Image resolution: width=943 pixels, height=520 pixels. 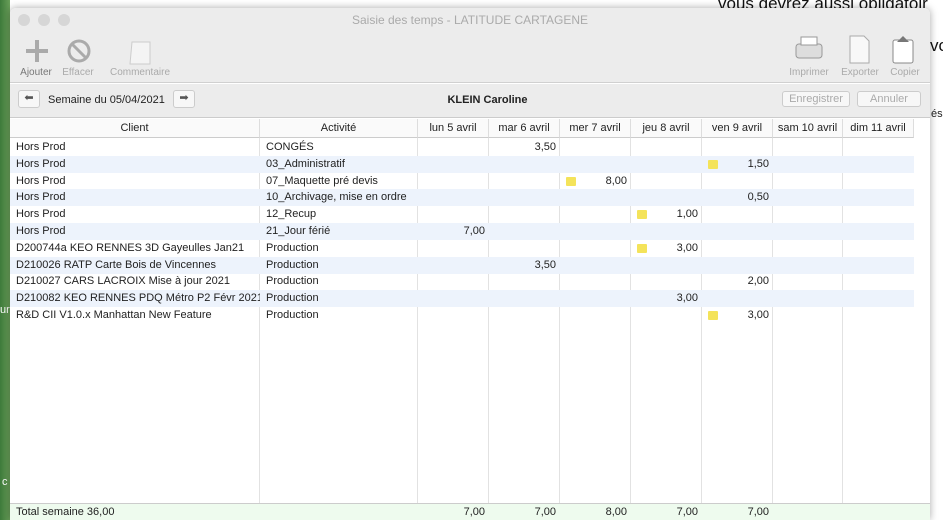 What do you see at coordinates (290, 147) in the screenshot?
I see `activity-cell: CONGÉS` at bounding box center [290, 147].